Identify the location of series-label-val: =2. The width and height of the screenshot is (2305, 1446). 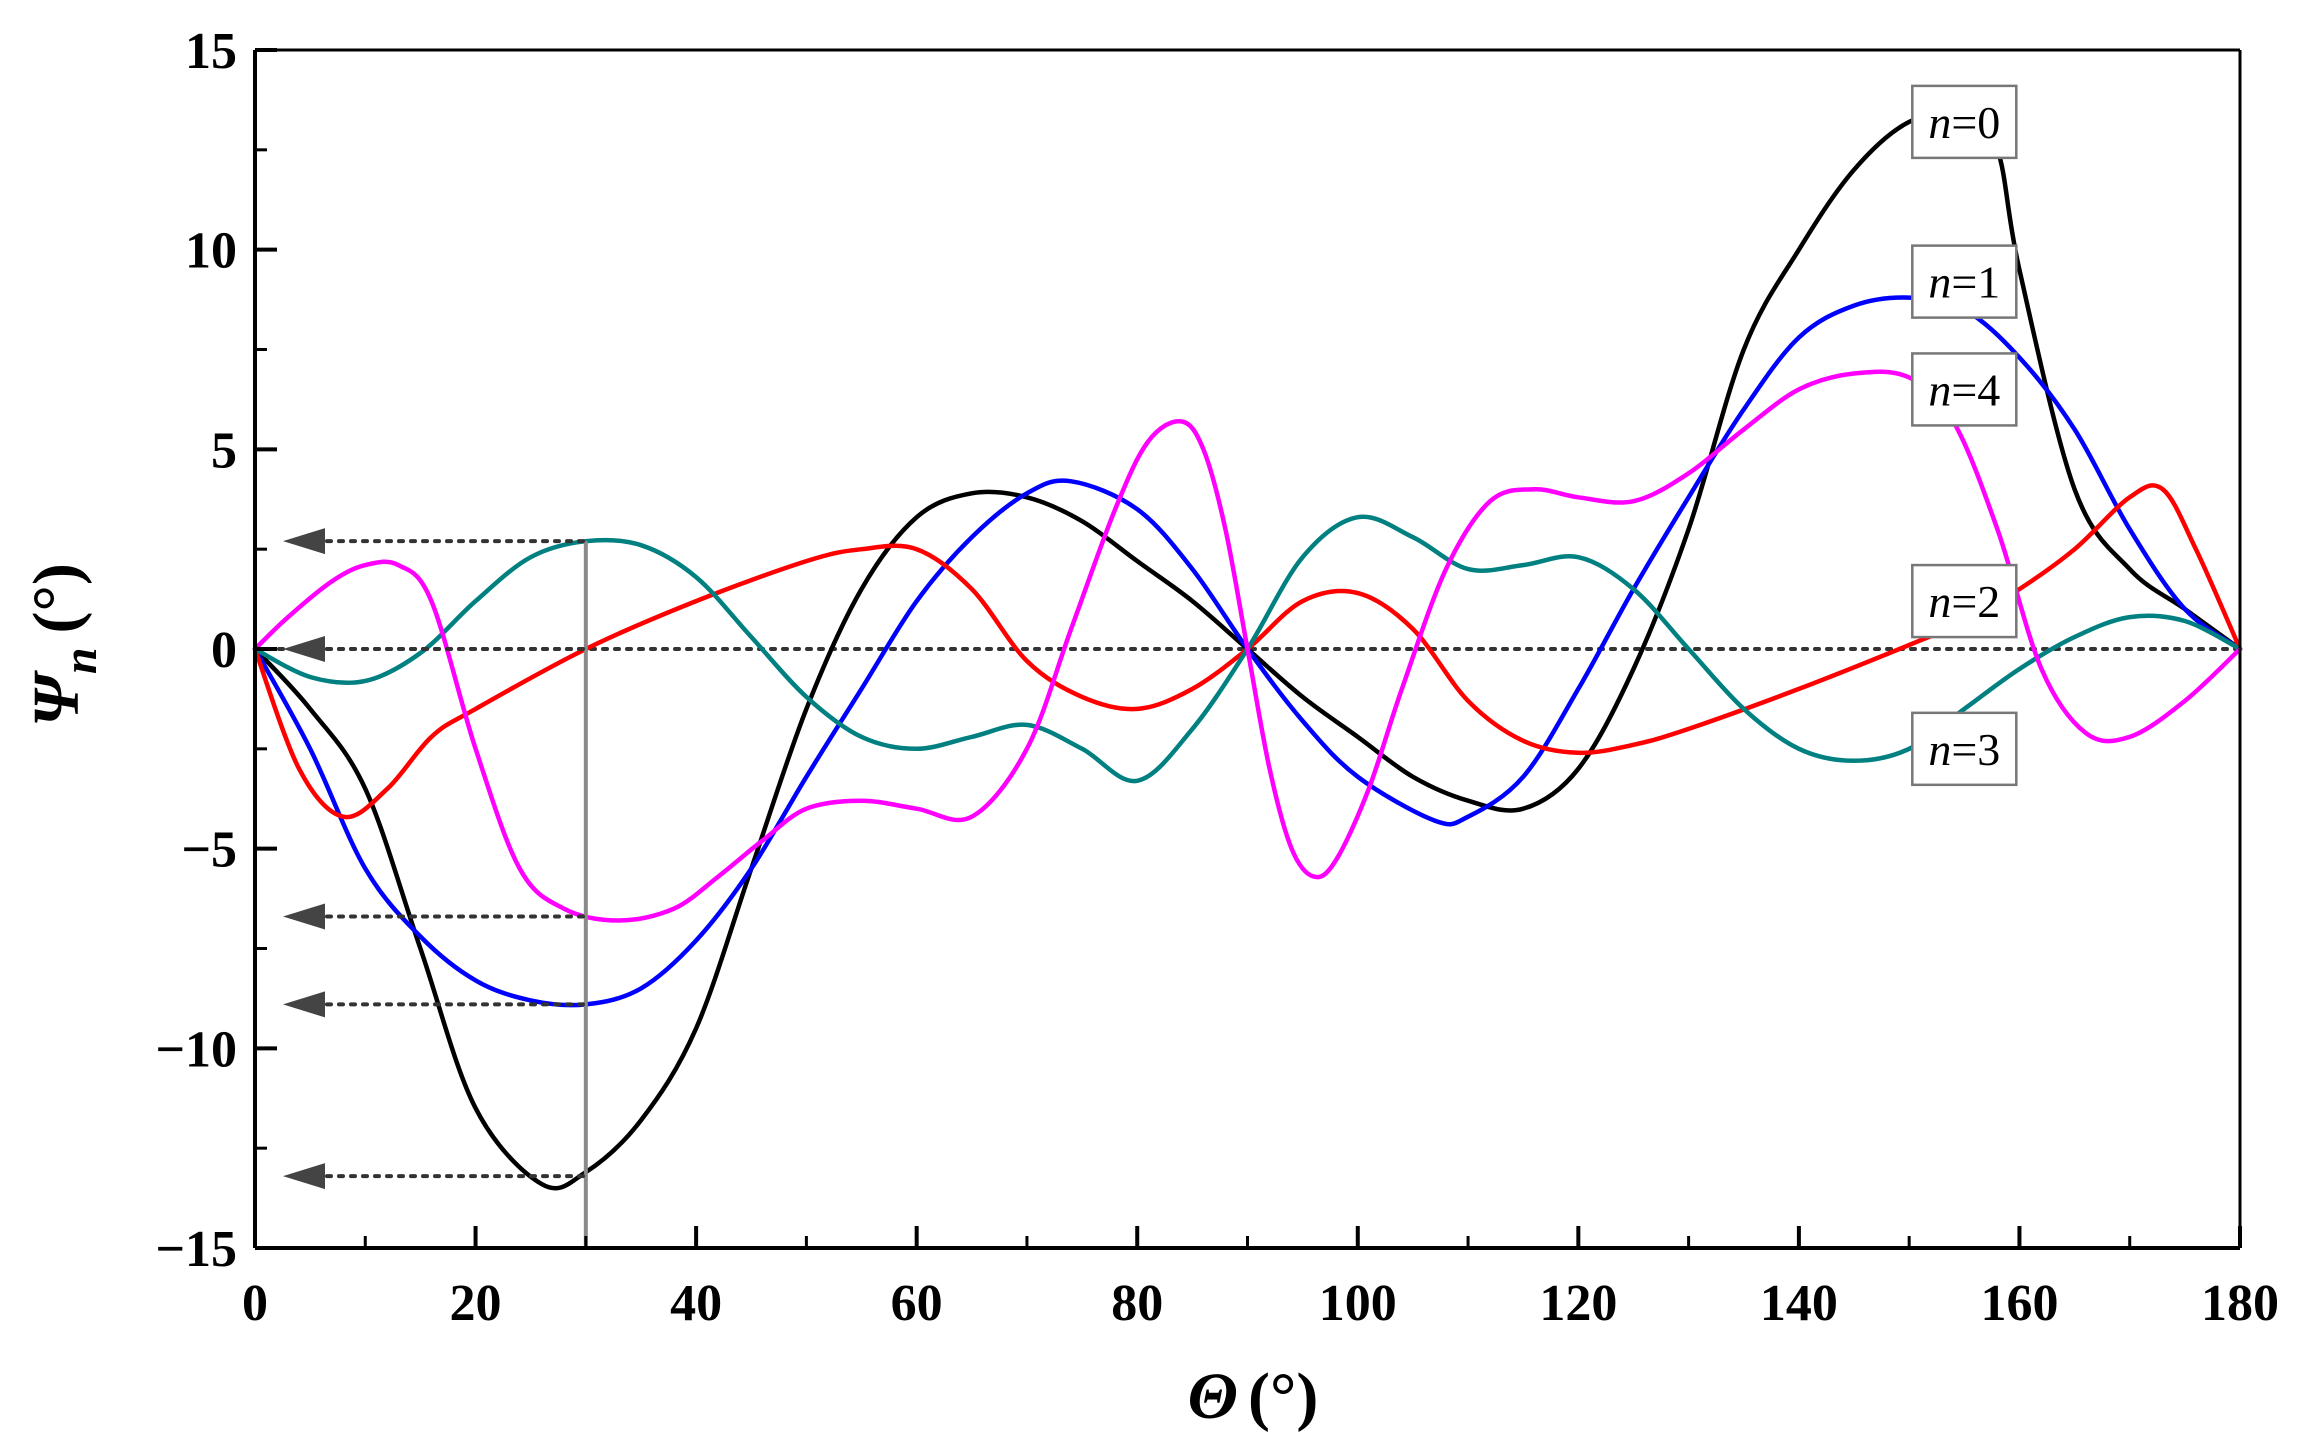
(1975, 601).